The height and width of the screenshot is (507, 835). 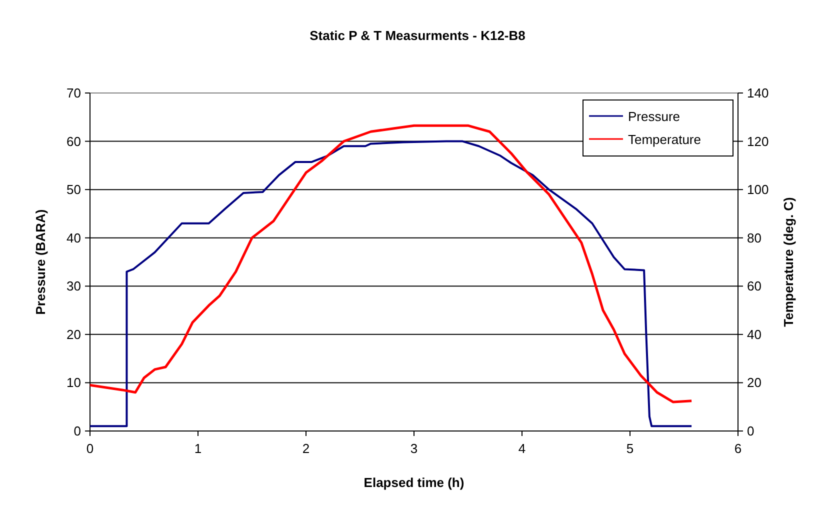 I want to click on y2-tick-label: 140, so click(x=758, y=93).